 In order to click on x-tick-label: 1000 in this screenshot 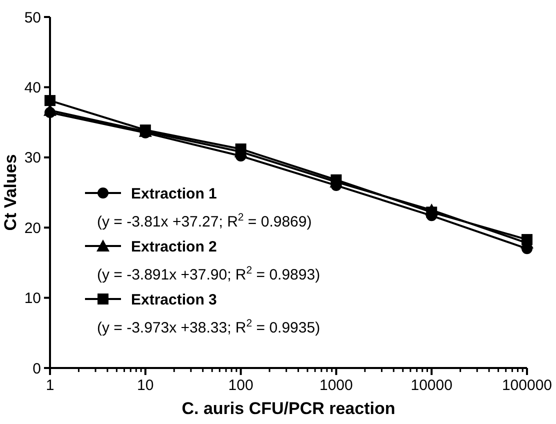, I will do `click(336, 385)`.